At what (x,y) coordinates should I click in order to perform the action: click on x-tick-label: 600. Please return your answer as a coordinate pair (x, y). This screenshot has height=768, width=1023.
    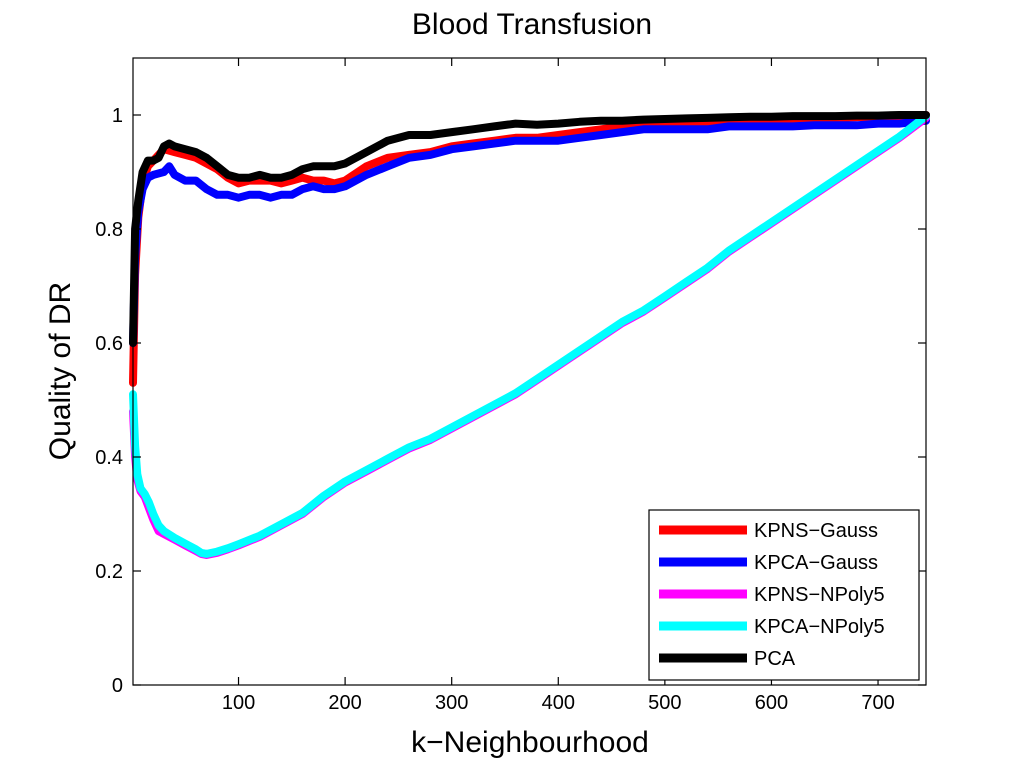
    Looking at the image, I should click on (771, 703).